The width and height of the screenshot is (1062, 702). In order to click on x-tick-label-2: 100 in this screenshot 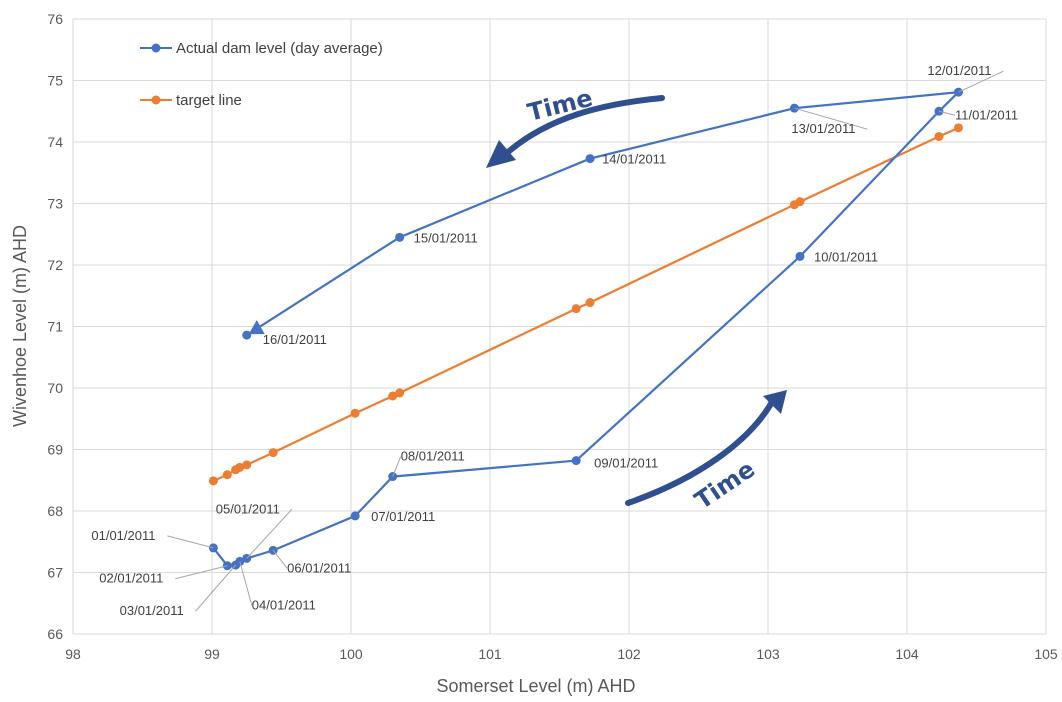, I will do `click(351, 654)`.